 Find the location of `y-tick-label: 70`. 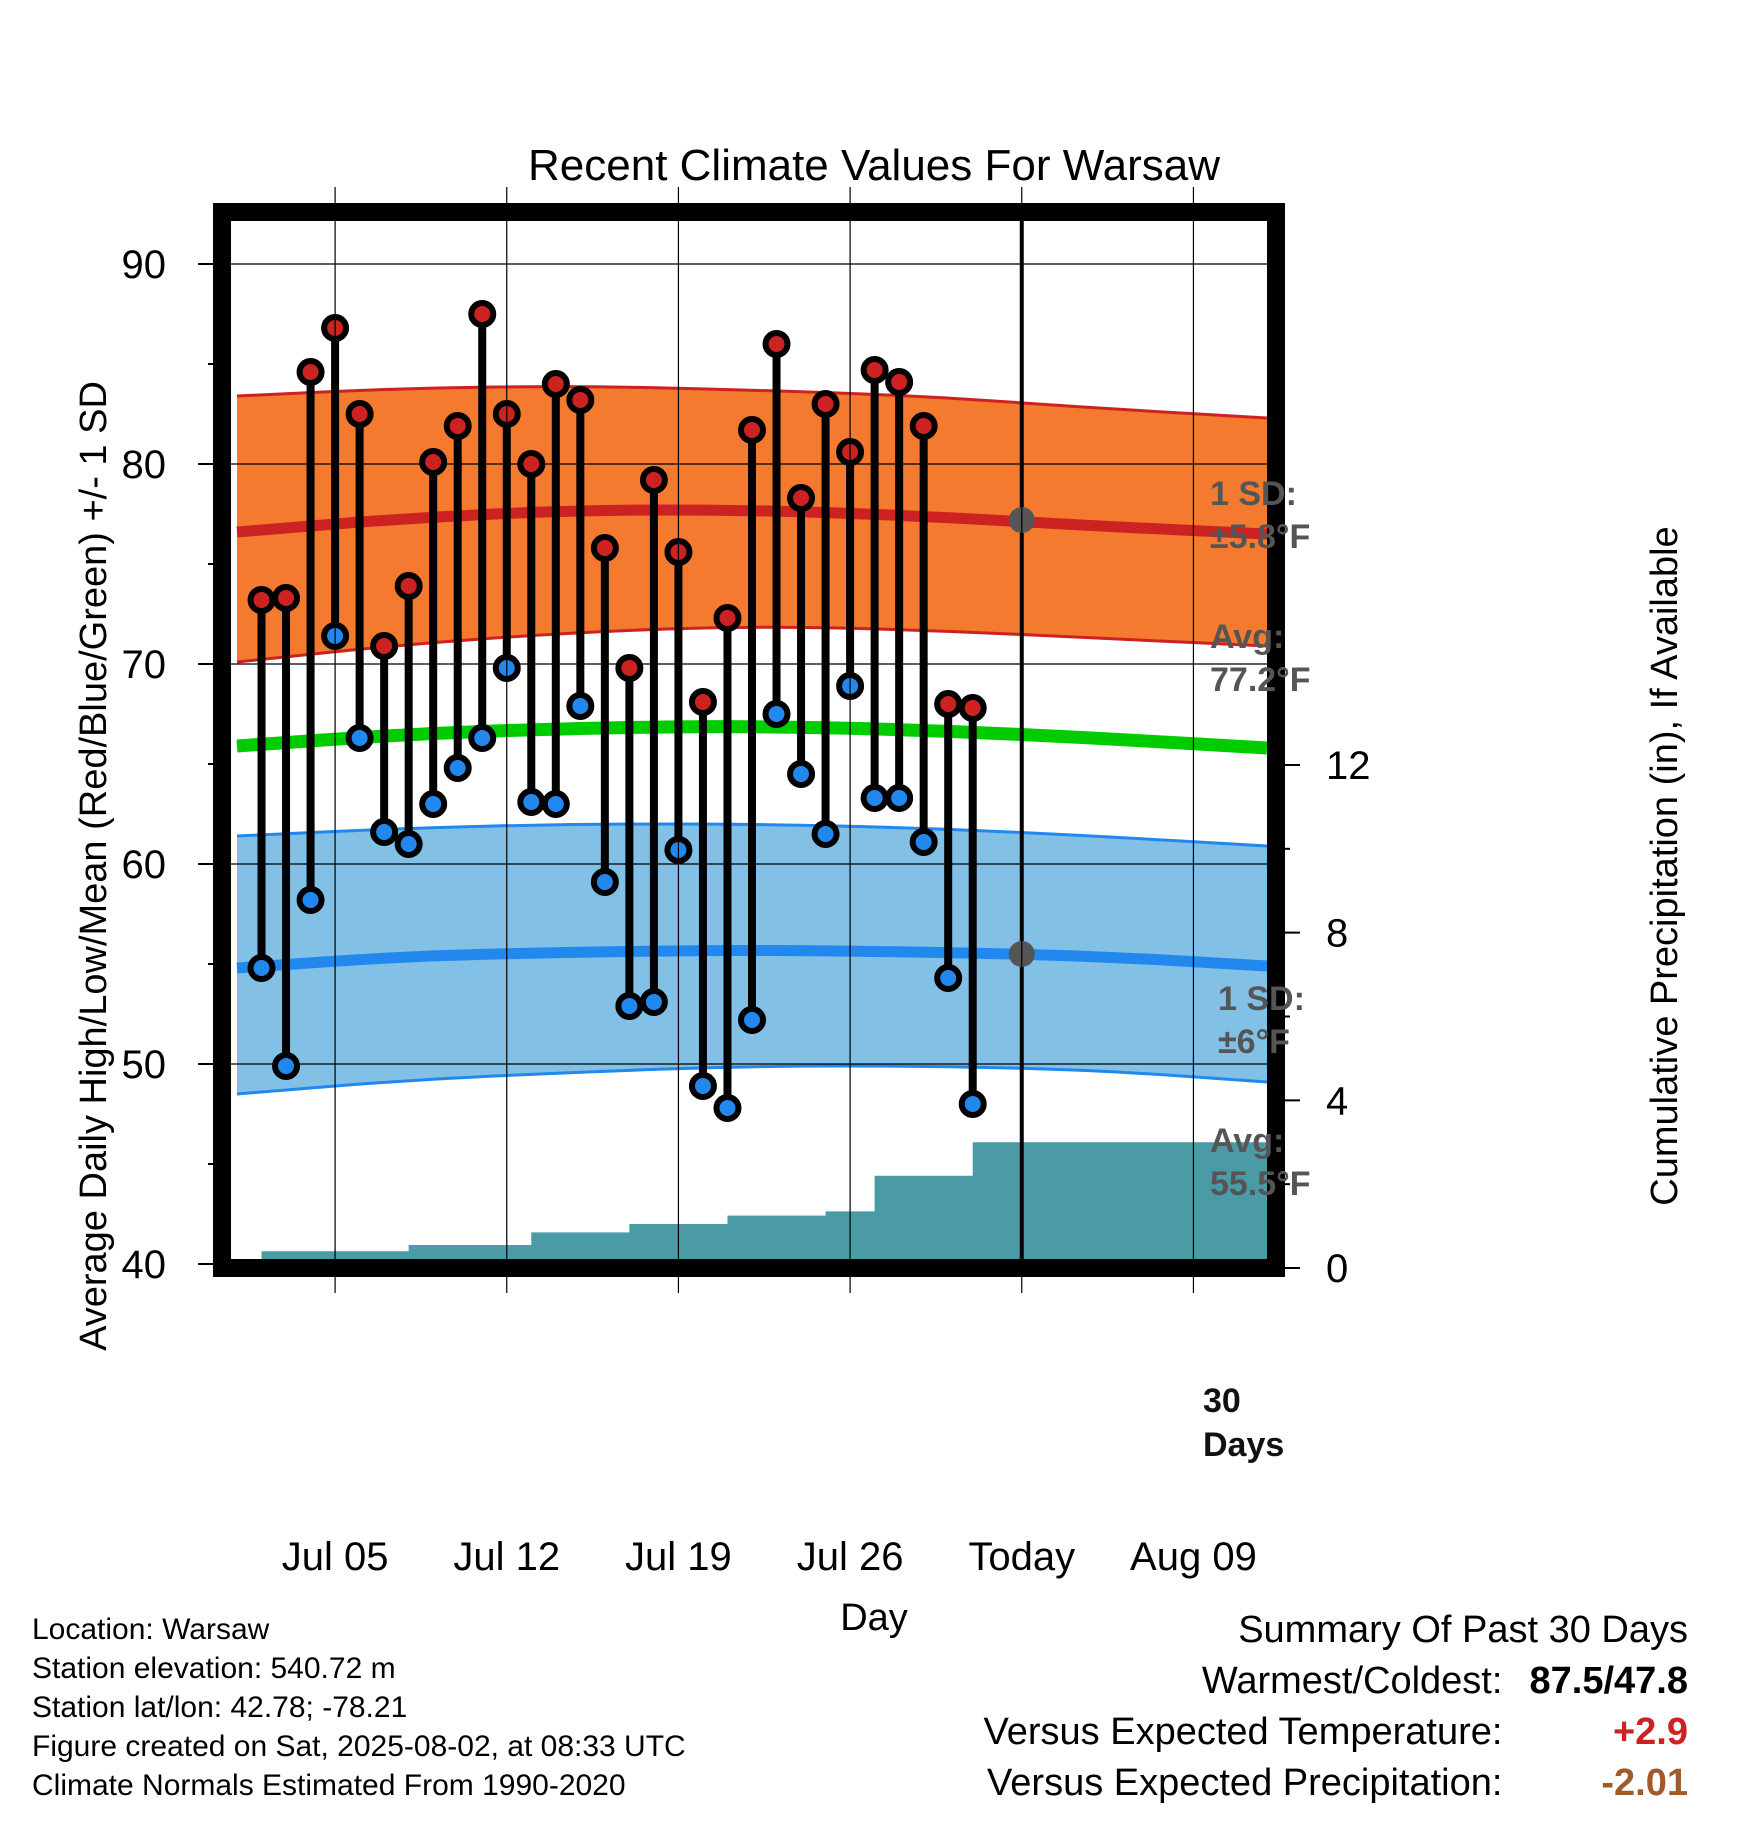

y-tick-label: 70 is located at coordinates (144, 665).